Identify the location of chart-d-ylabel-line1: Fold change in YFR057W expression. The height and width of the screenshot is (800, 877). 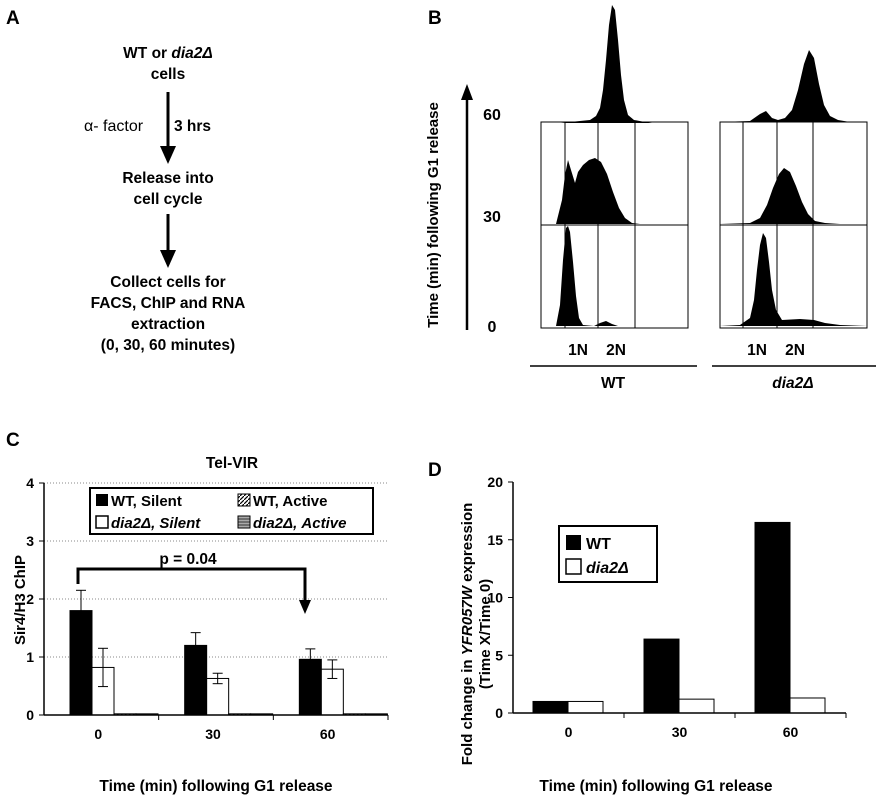
(467, 634).